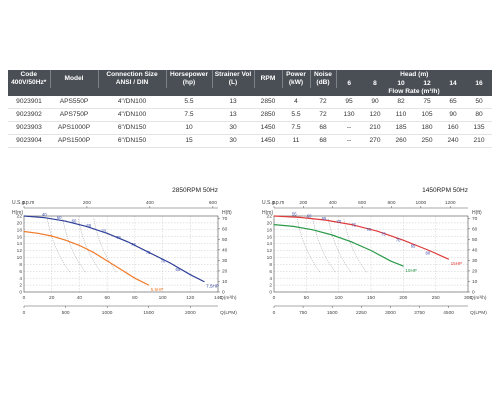 The width and height of the screenshot is (500, 400). I want to click on x-tick-label: 300, so click(468, 298).